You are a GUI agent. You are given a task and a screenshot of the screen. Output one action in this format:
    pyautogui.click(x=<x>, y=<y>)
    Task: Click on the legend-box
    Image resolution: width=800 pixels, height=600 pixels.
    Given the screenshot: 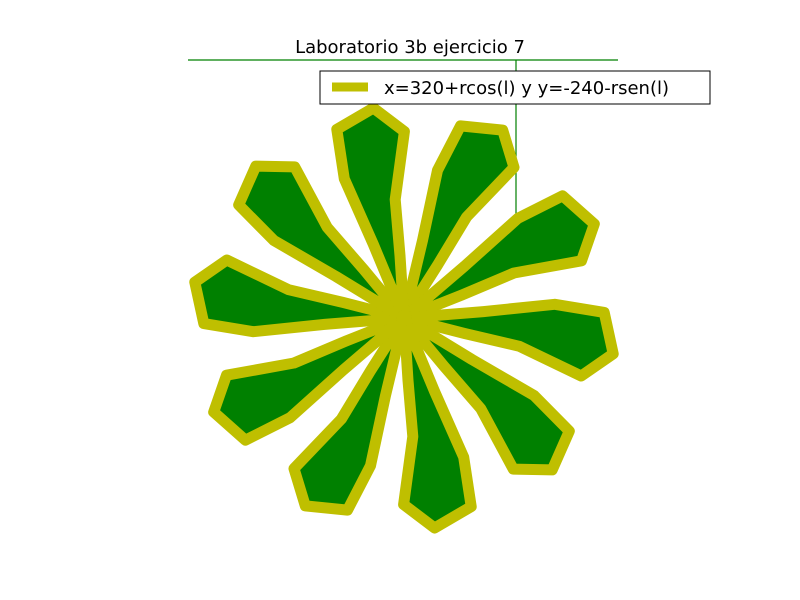 What is the action you would take?
    pyautogui.click(x=515, y=87)
    